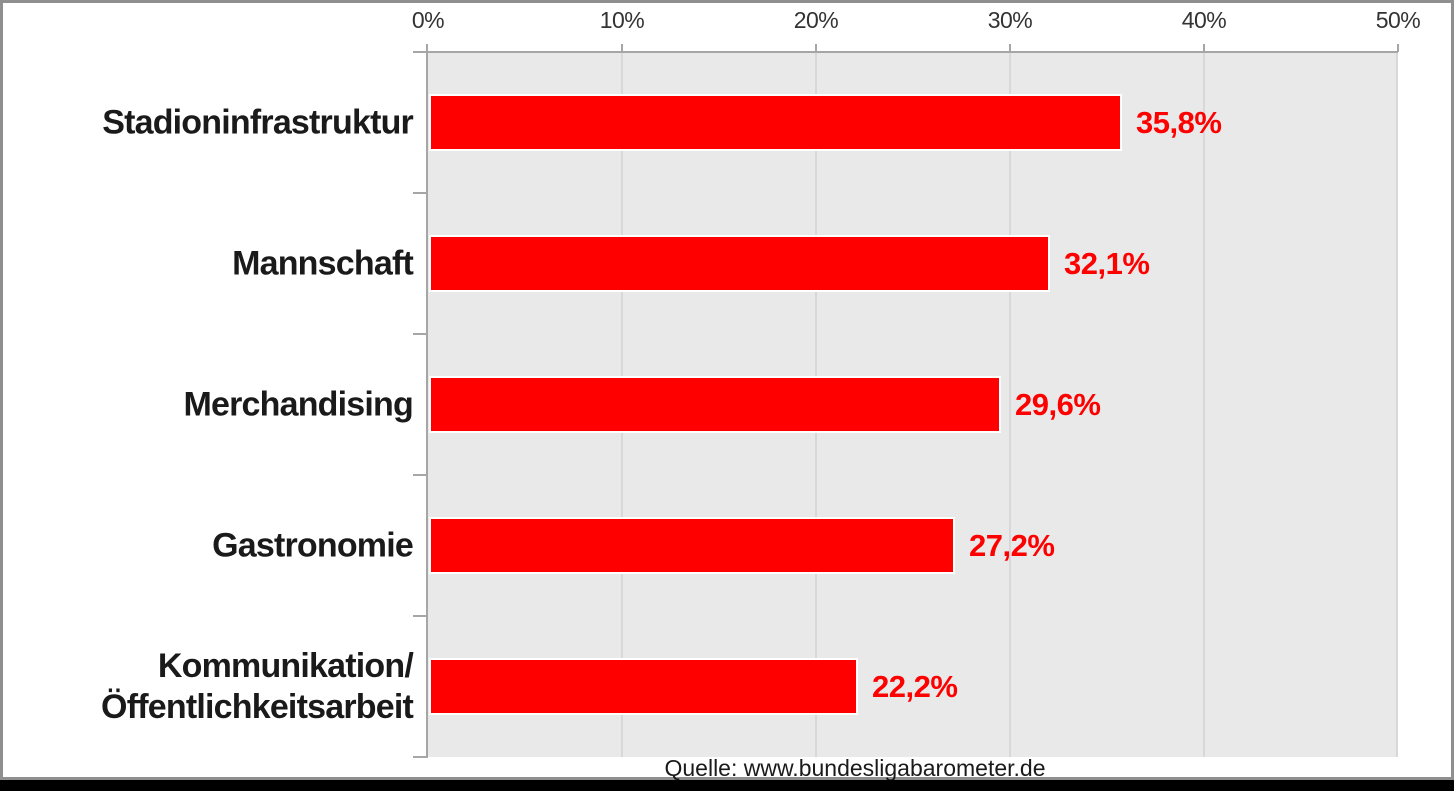  What do you see at coordinates (1204, 20) in the screenshot?
I see `x-axis-tick-label: 40%` at bounding box center [1204, 20].